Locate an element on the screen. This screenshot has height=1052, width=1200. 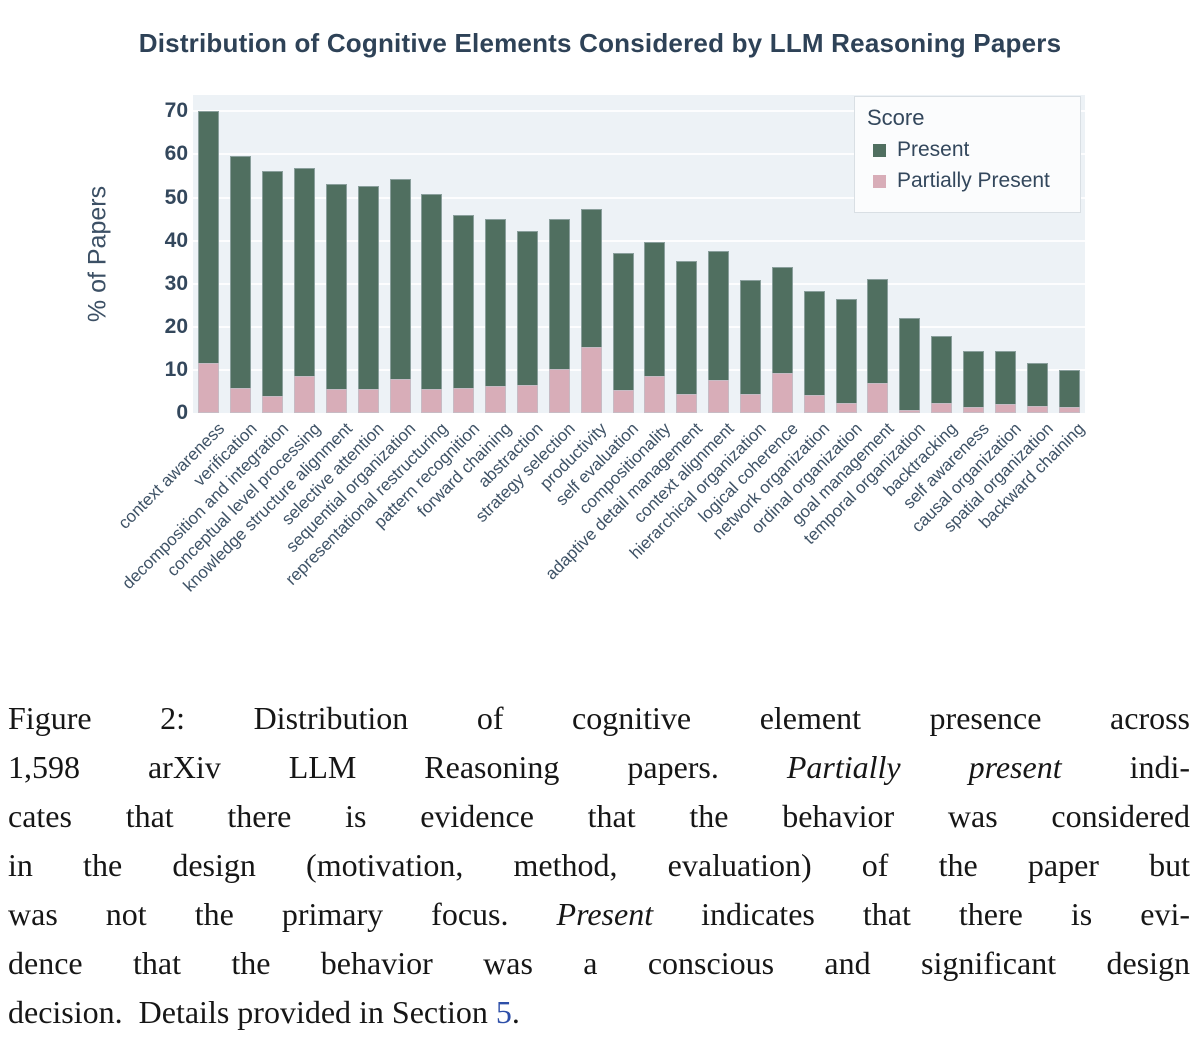
legend-item: Present is located at coordinates (970, 150).